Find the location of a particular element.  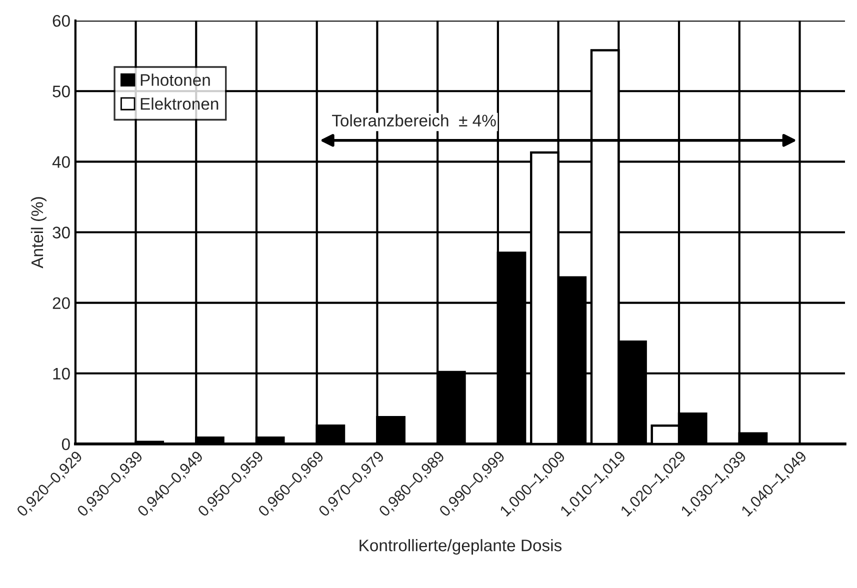

y-tick-label: 20 is located at coordinates (61, 303).